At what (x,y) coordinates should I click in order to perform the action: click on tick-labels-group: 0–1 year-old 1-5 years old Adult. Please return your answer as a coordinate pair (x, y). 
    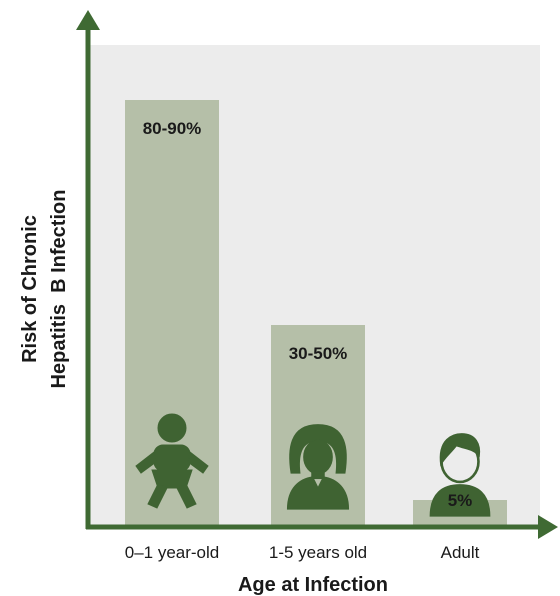
    Looking at the image, I should click on (302, 552).